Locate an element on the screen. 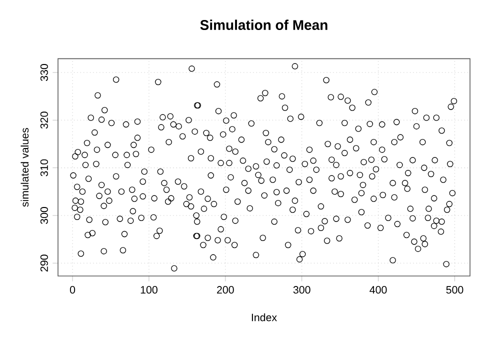 This screenshot has width=500, height=350. x-tick-label: 100 is located at coordinates (149, 290).